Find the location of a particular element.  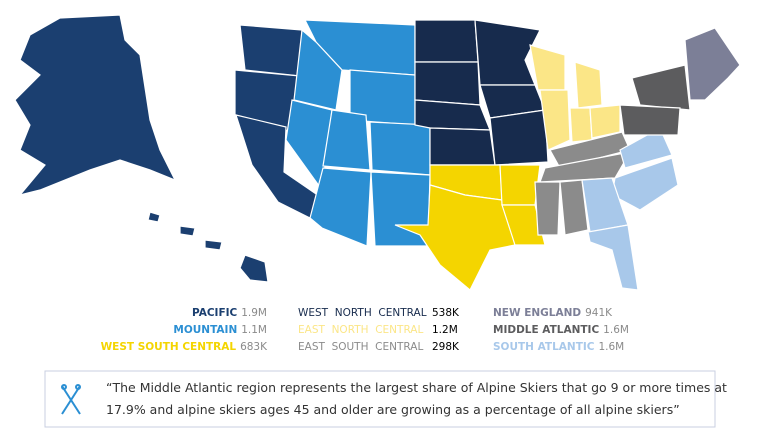

region-value: 1.2M is located at coordinates (445, 330).